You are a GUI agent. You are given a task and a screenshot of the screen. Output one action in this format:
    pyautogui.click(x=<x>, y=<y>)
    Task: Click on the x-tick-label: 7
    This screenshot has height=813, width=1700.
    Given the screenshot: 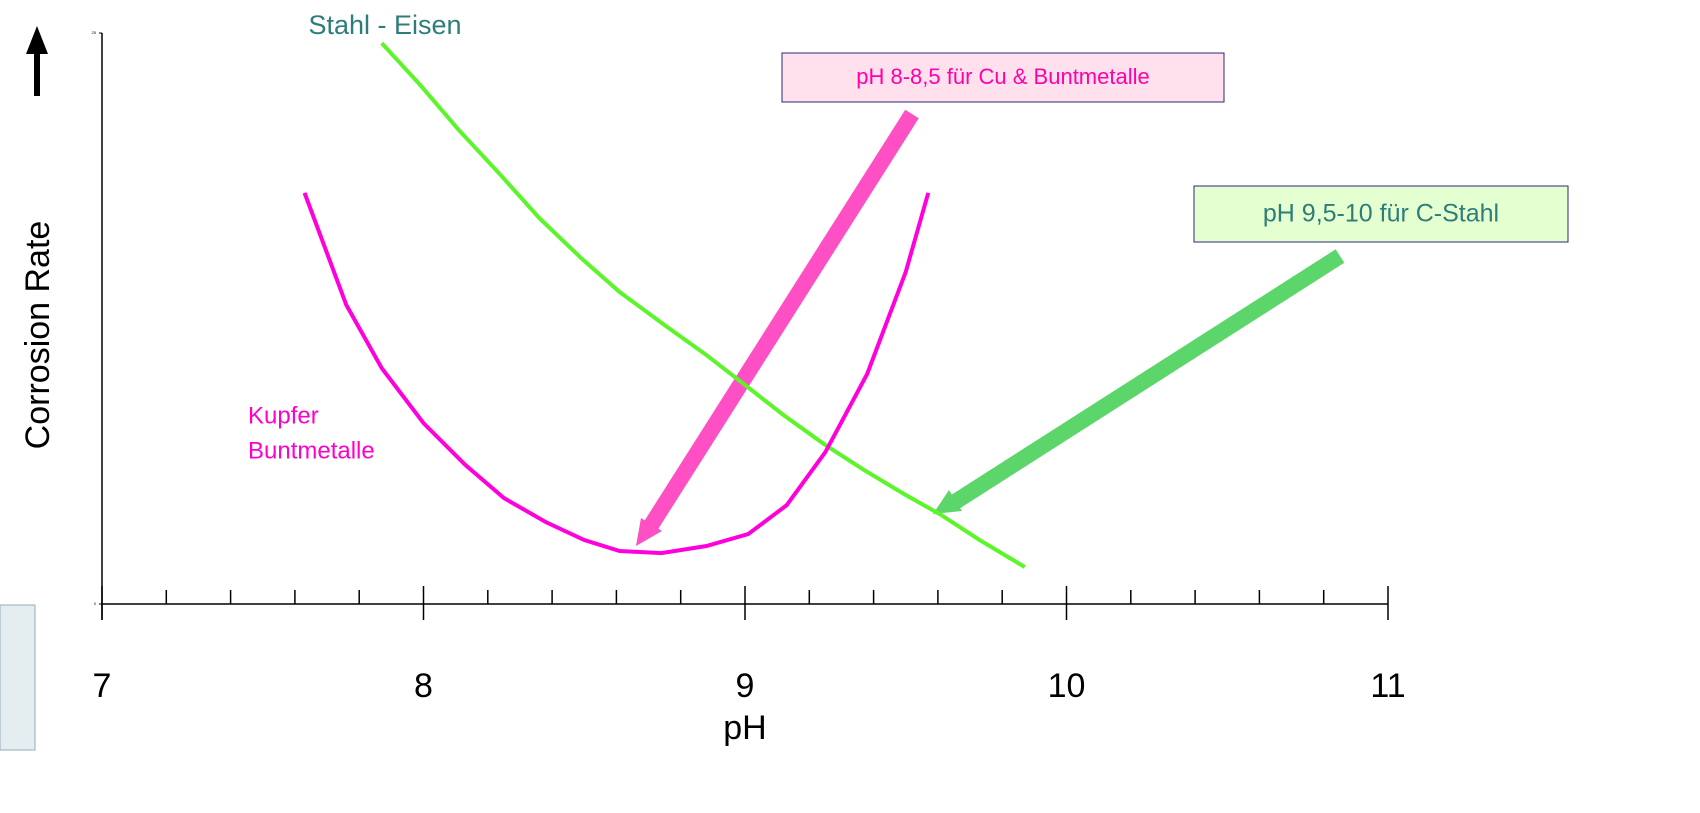 What is the action you would take?
    pyautogui.click(x=102, y=686)
    